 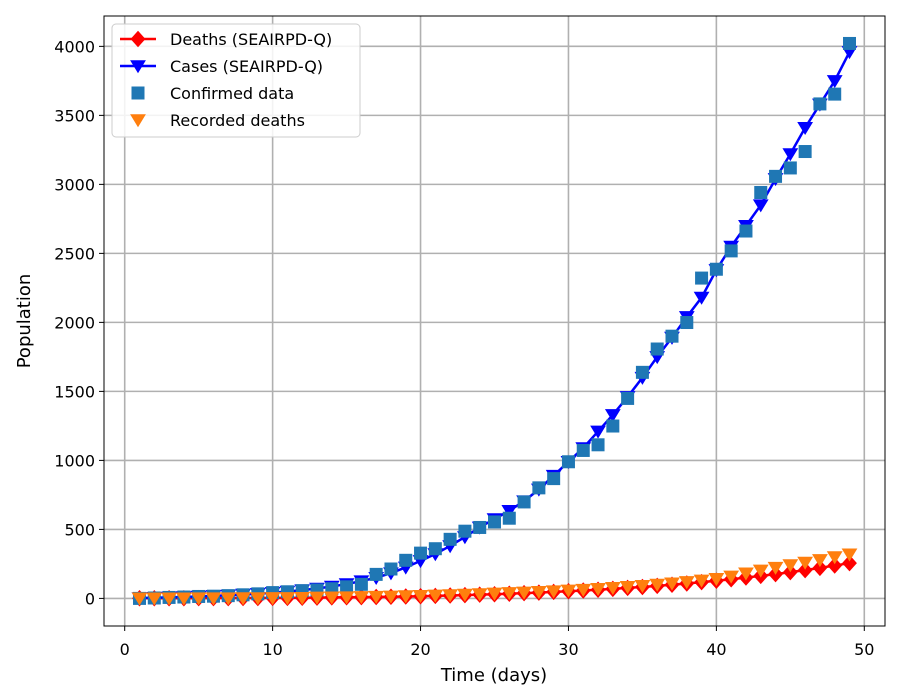 I want to click on y-tick-label: 2000, so click(x=74, y=322).